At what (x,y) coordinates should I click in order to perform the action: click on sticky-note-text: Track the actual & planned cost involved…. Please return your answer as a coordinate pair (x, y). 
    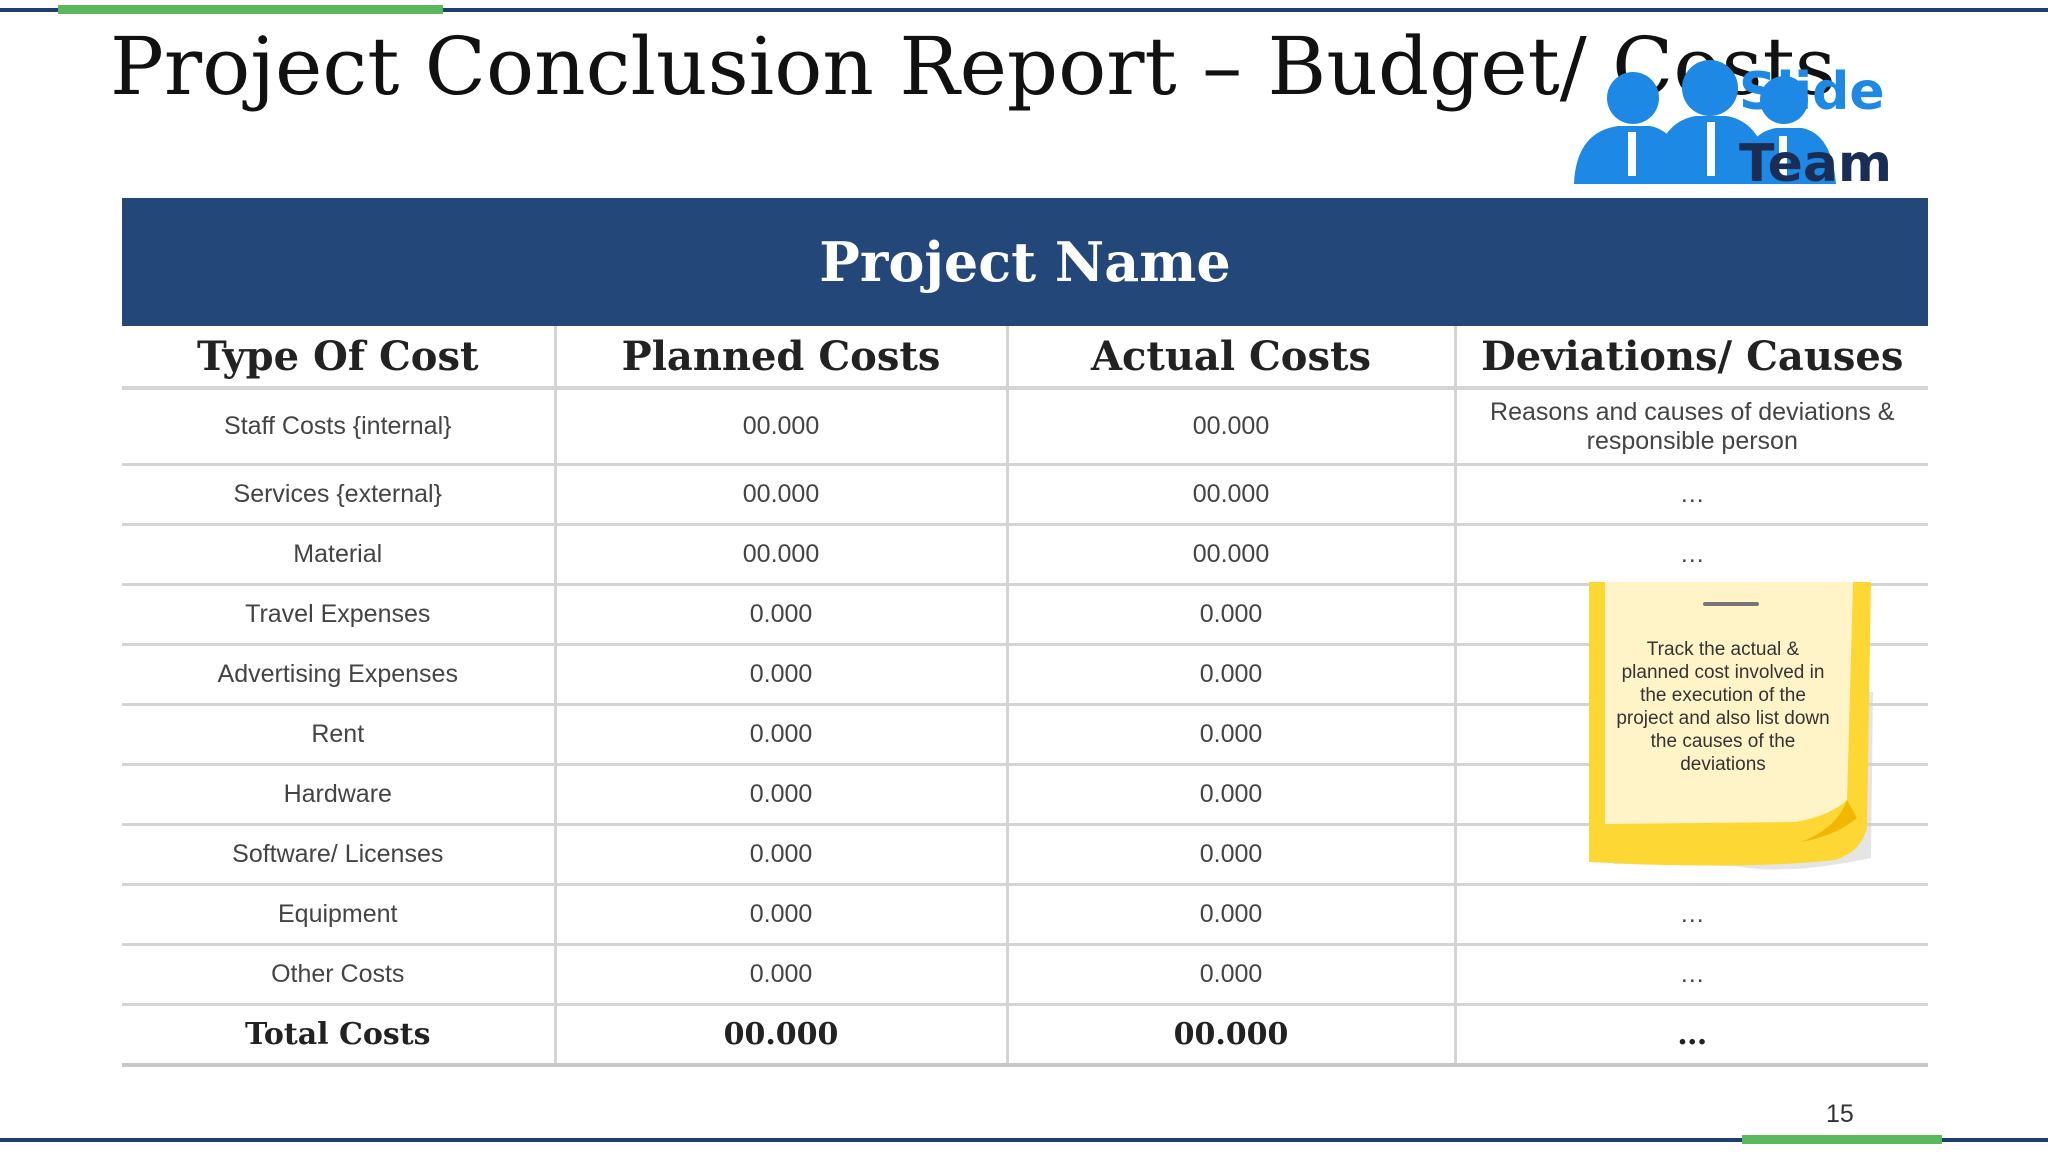
    Looking at the image, I should click on (1723, 707).